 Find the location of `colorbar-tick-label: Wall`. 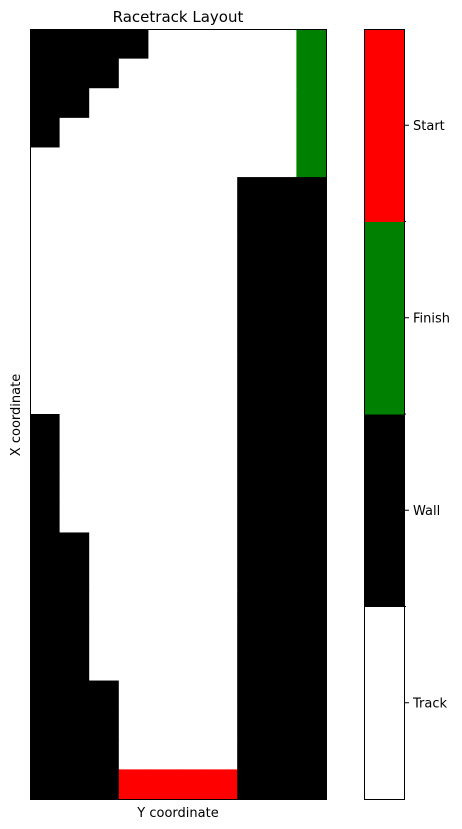

colorbar-tick-label: Wall is located at coordinates (426, 511).